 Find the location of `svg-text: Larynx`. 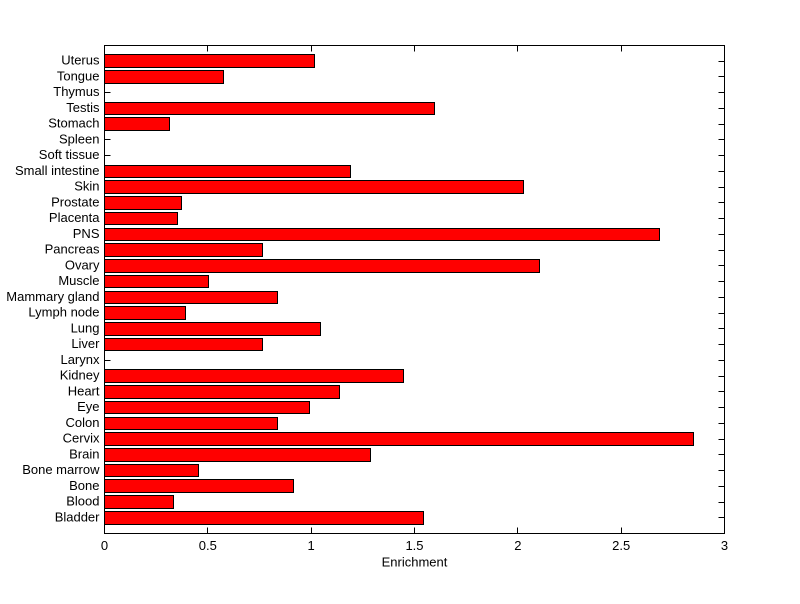

svg-text: Larynx is located at coordinates (80, 359).